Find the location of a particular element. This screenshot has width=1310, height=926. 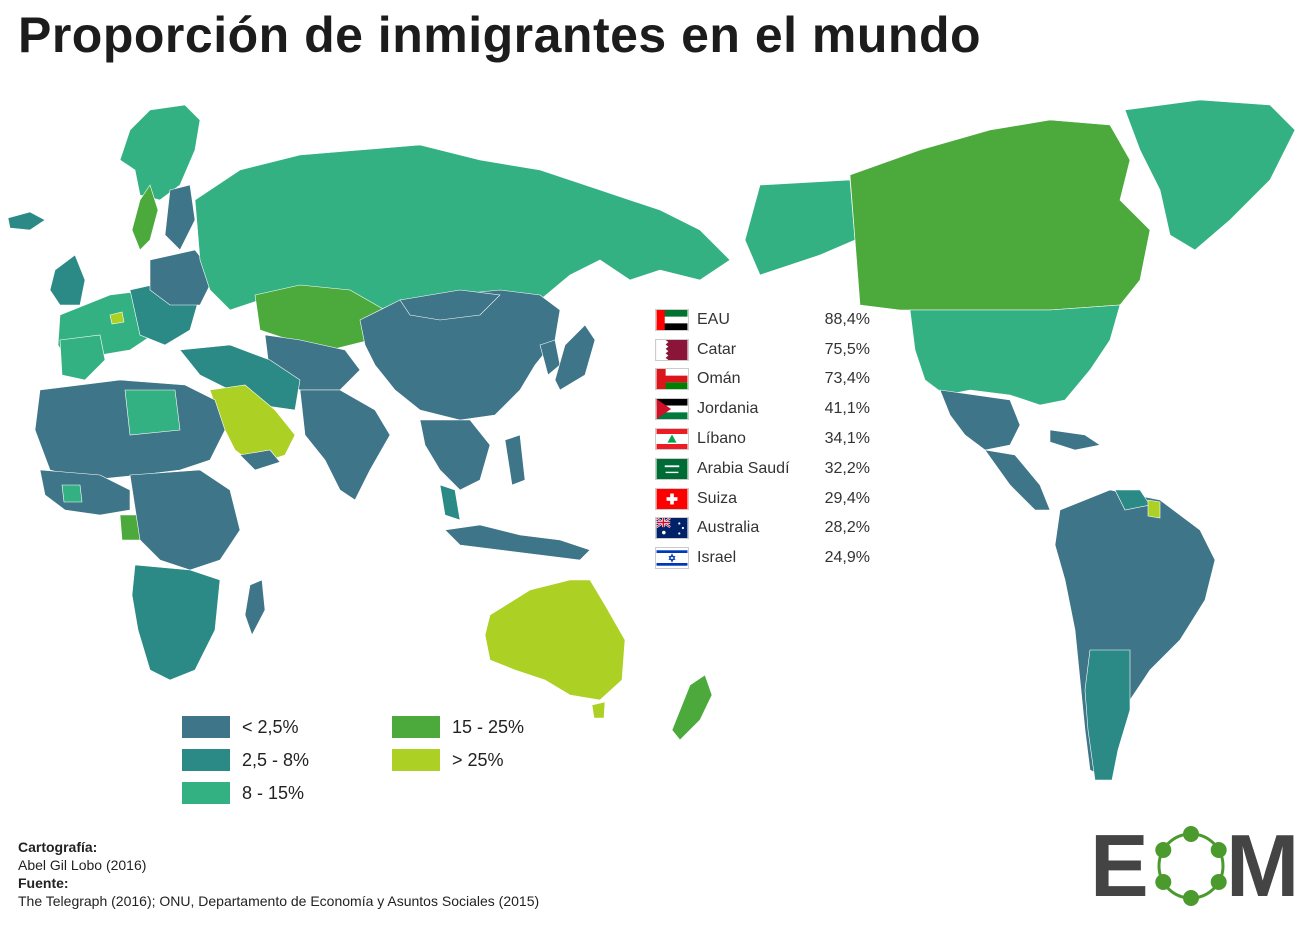

region-caribbean is located at coordinates (1075, 440).